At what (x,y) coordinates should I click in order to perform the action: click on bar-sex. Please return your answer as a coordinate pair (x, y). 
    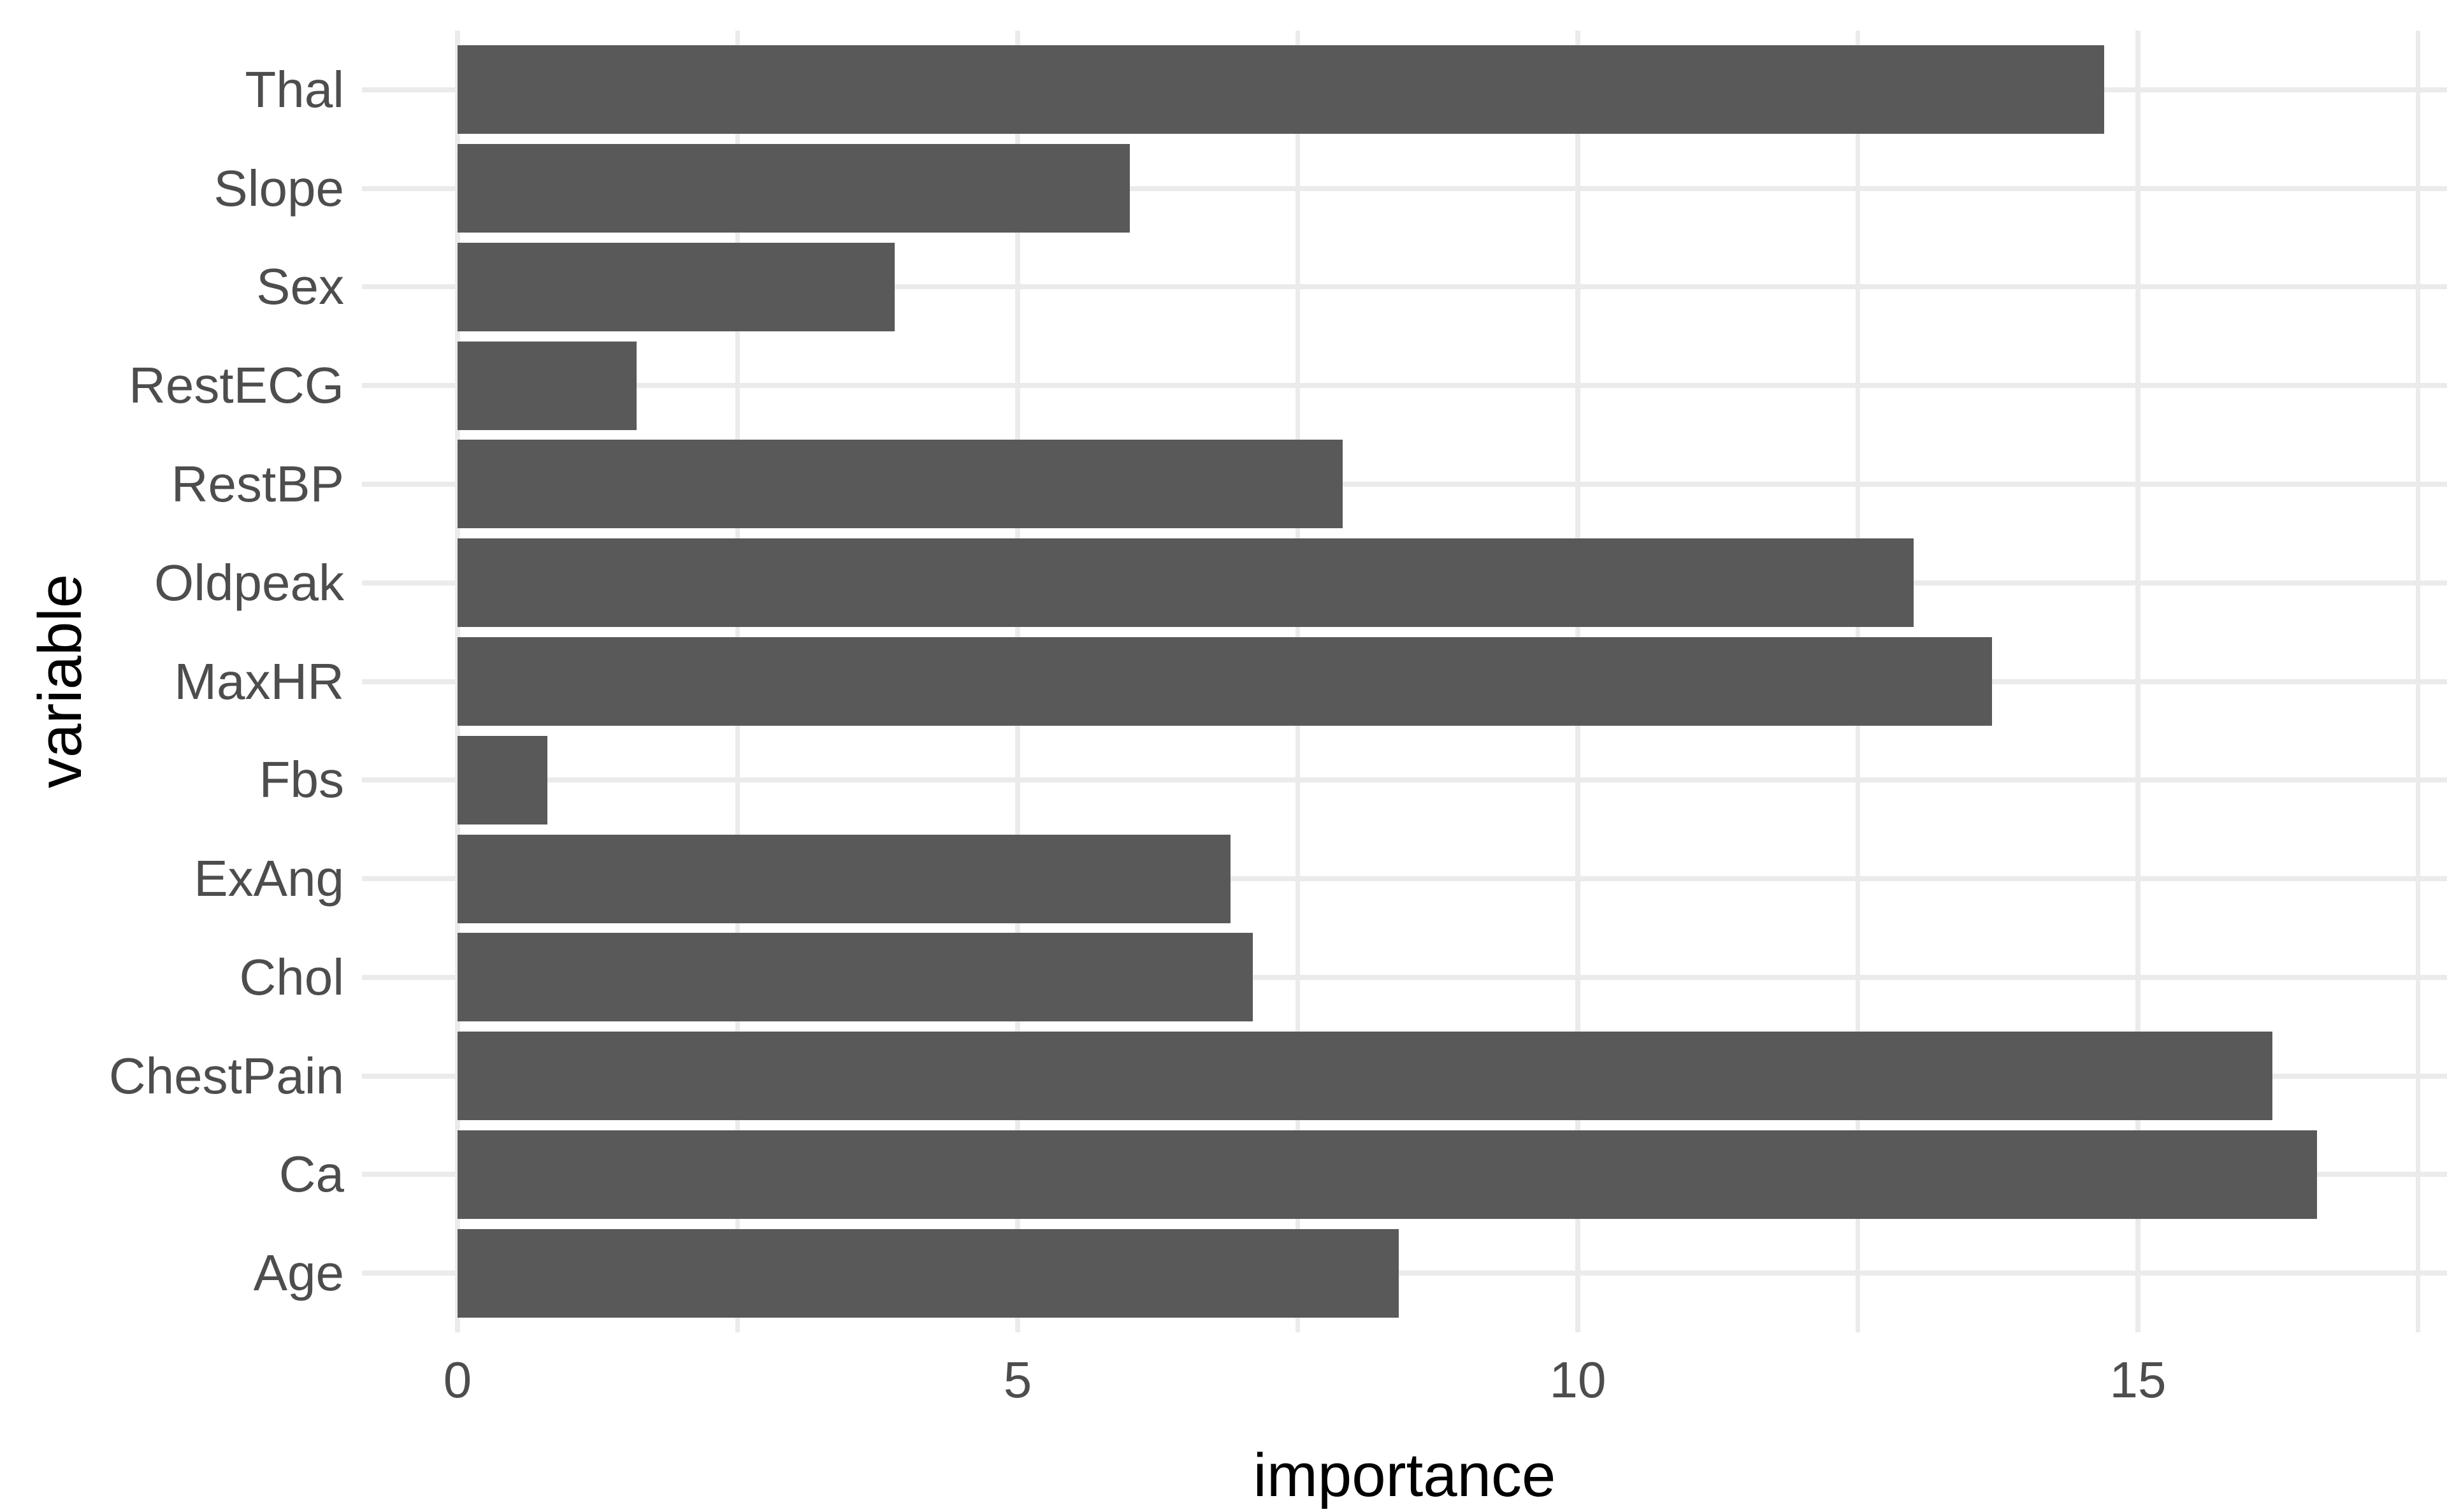
    Looking at the image, I should click on (676, 286).